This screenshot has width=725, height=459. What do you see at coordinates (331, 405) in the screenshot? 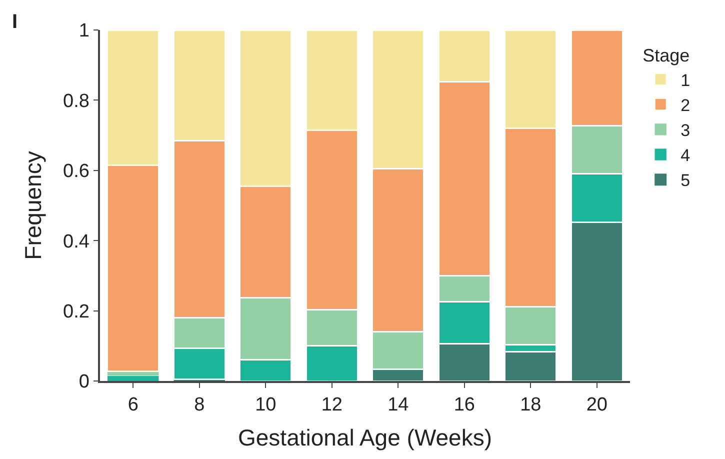
I see `x-tick-label: 12` at bounding box center [331, 405].